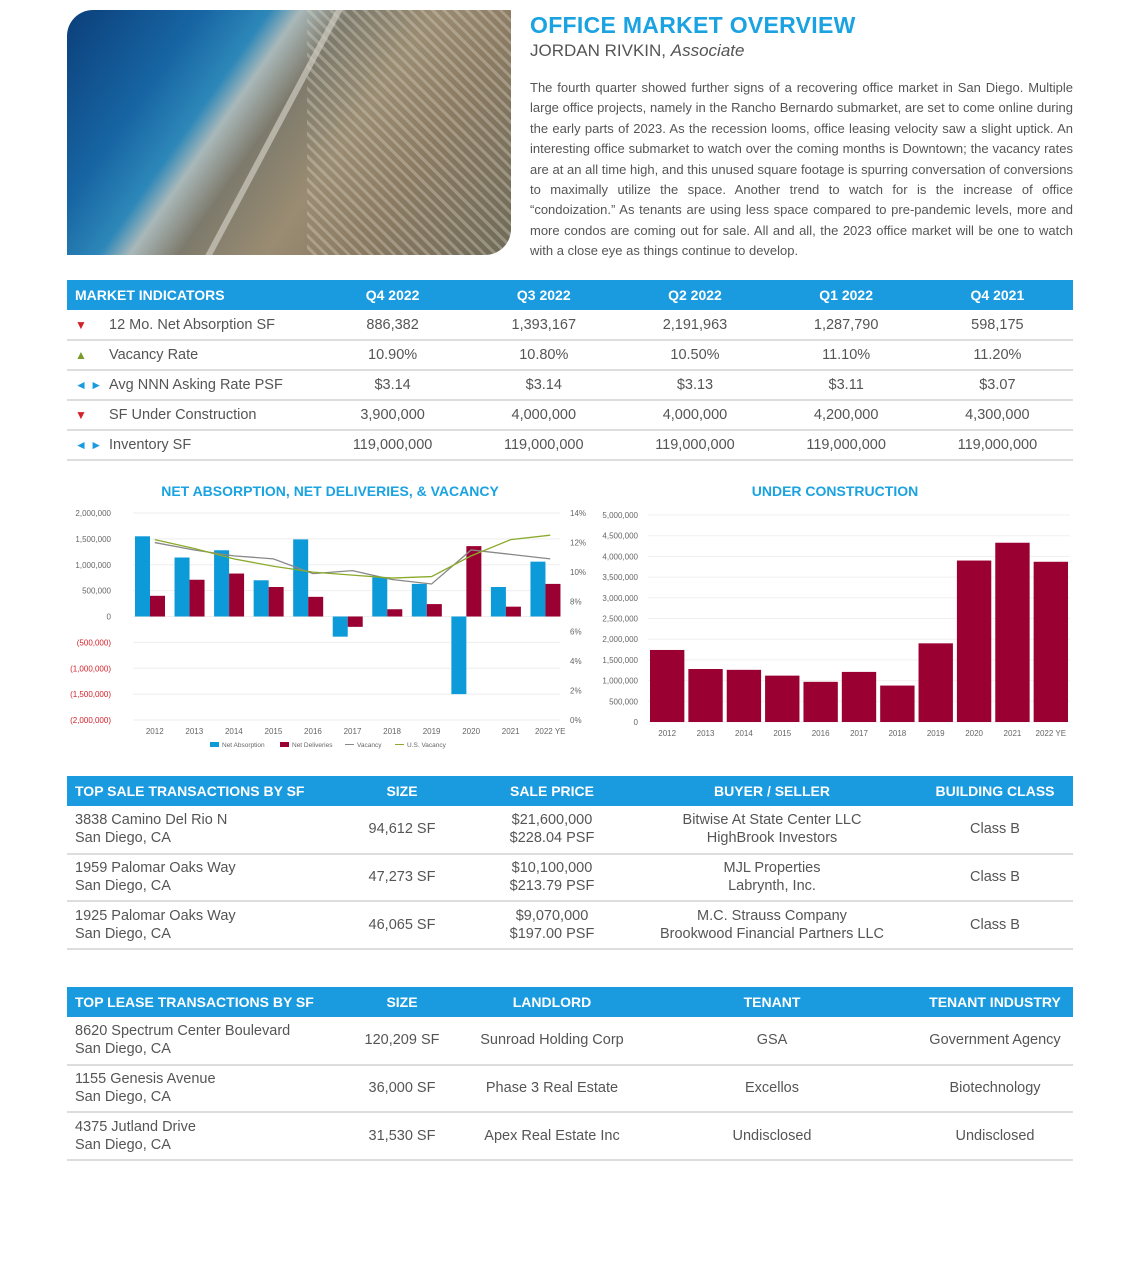 This screenshot has width=1140, height=1280. What do you see at coordinates (402, 1002) in the screenshot?
I see `col-header: SIZE` at bounding box center [402, 1002].